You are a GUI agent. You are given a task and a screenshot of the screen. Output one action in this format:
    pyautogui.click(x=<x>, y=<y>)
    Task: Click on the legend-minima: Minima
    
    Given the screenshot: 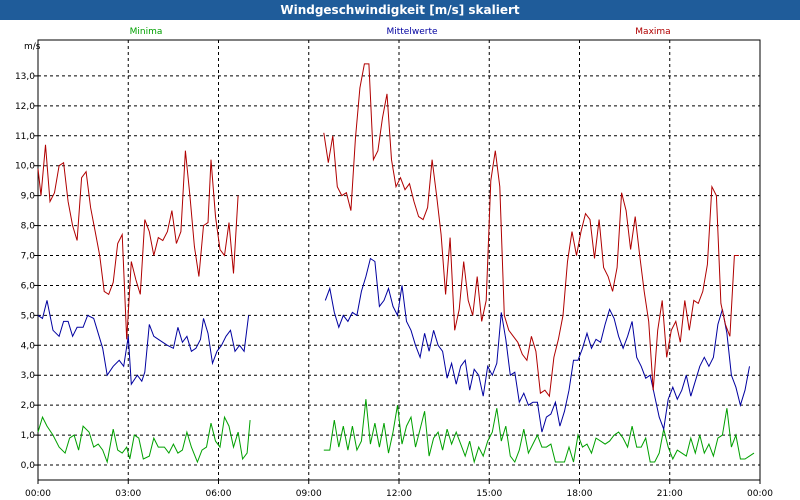 What is the action you would take?
    pyautogui.click(x=146, y=32)
    